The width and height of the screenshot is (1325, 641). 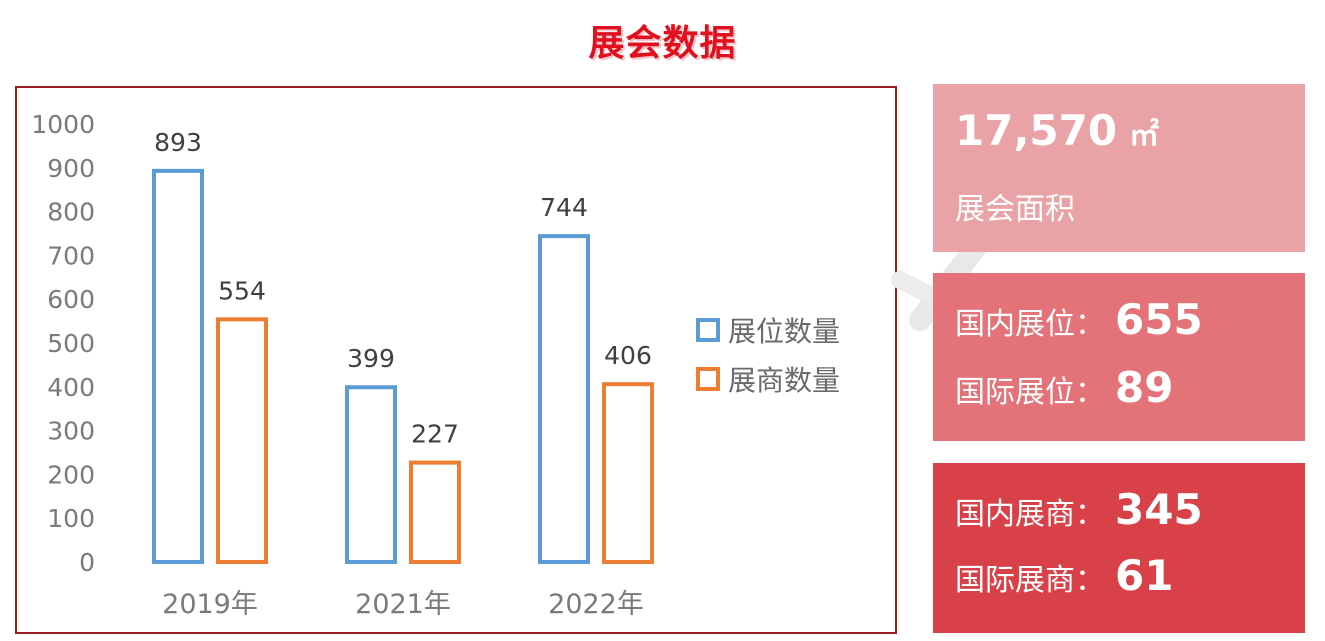 What do you see at coordinates (71, 255) in the screenshot?
I see `y-tick-label: 700` at bounding box center [71, 255].